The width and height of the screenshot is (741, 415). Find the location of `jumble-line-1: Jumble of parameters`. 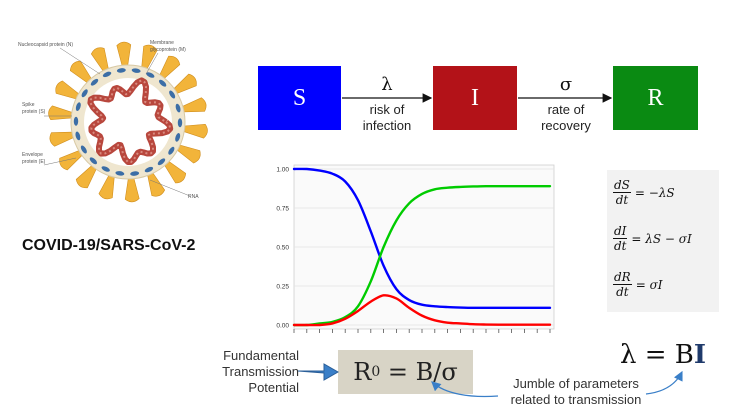

jumble-line-1: Jumble of parameters is located at coordinates (576, 383).